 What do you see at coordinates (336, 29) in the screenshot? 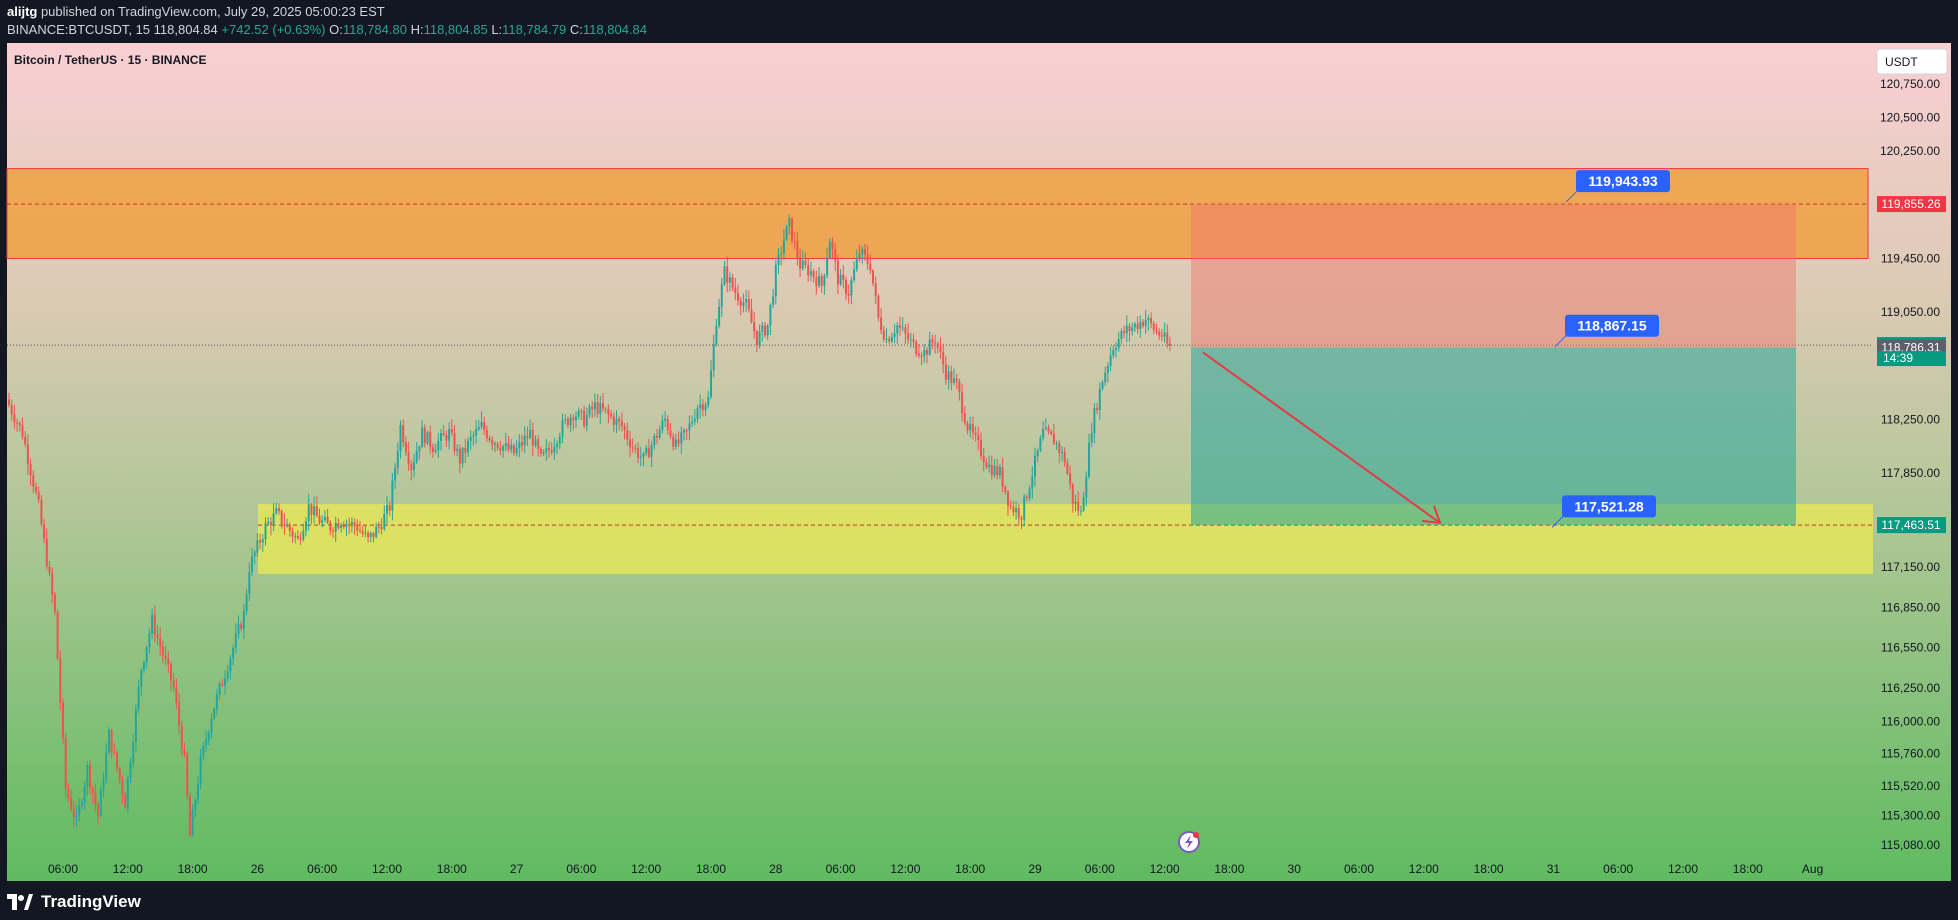
I see `ohlc-o-label: O:` at bounding box center [336, 29].